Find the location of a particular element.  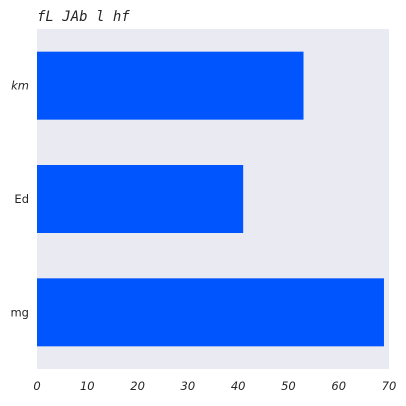

x-tick-label-10: 10 is located at coordinates (87, 386).